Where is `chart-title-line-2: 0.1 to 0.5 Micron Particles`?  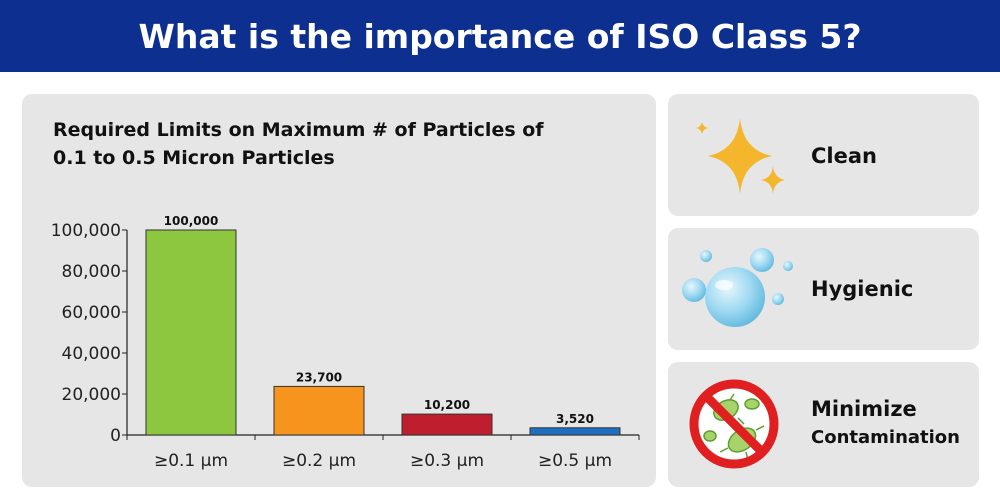 chart-title-line-2: 0.1 to 0.5 Micron Particles is located at coordinates (194, 158).